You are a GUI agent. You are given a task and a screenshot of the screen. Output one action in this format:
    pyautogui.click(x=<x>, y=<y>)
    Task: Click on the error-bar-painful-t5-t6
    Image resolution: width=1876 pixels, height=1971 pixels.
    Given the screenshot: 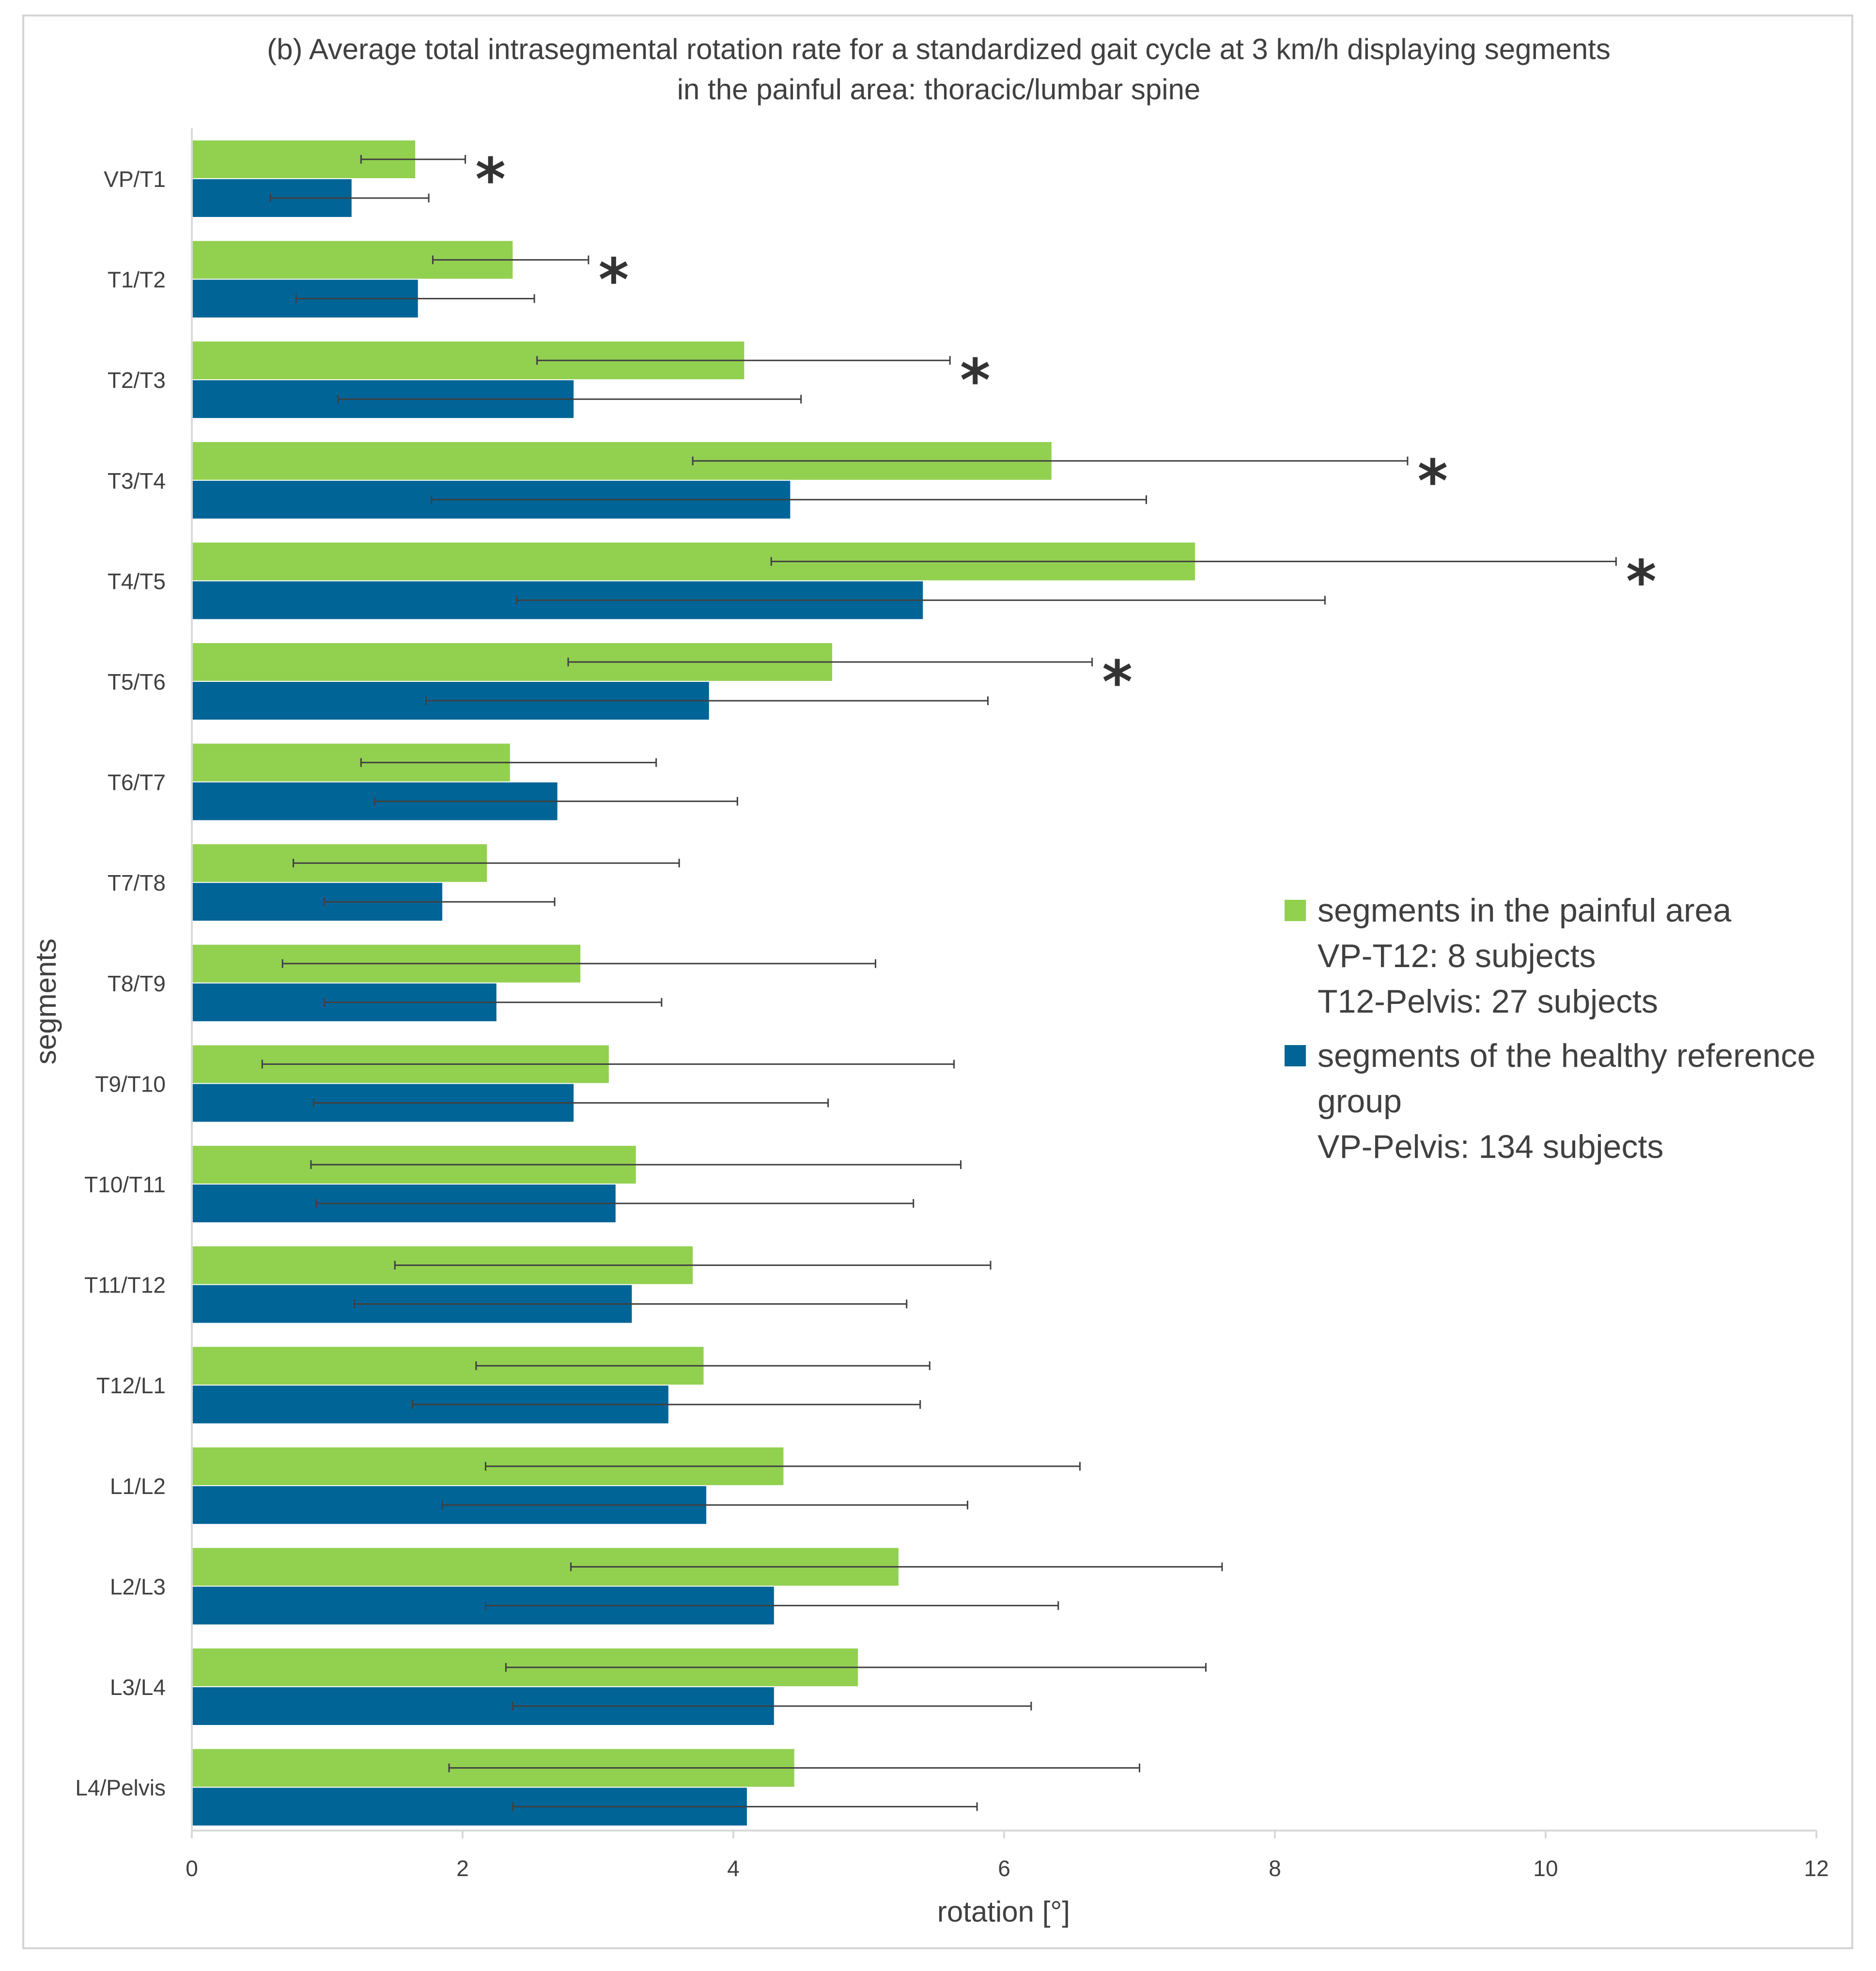 What is the action you would take?
    pyautogui.click(x=830, y=662)
    